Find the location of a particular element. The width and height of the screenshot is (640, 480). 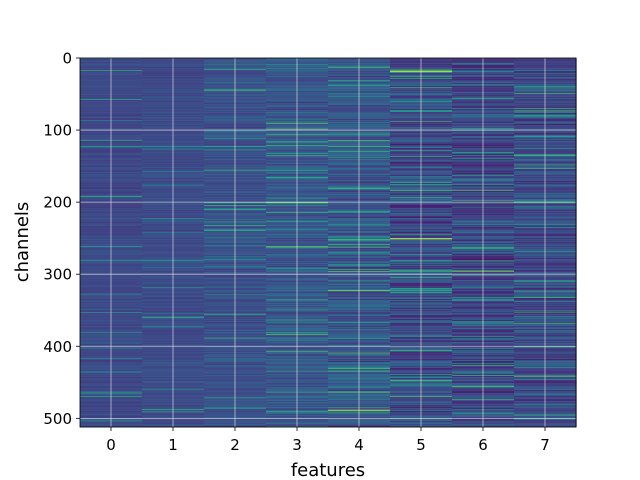

x-axis-ticks: 0 1 2 3 4 5 6 7 is located at coordinates (328, 440).